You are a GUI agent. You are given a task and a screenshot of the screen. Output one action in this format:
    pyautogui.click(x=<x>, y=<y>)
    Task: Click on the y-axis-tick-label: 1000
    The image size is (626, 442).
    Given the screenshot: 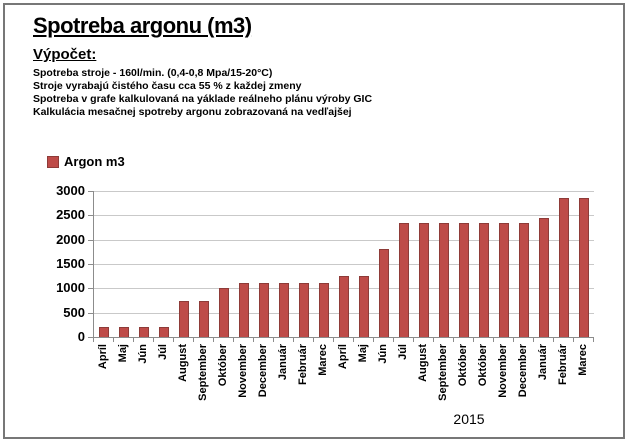 What is the action you would take?
    pyautogui.click(x=70, y=288)
    